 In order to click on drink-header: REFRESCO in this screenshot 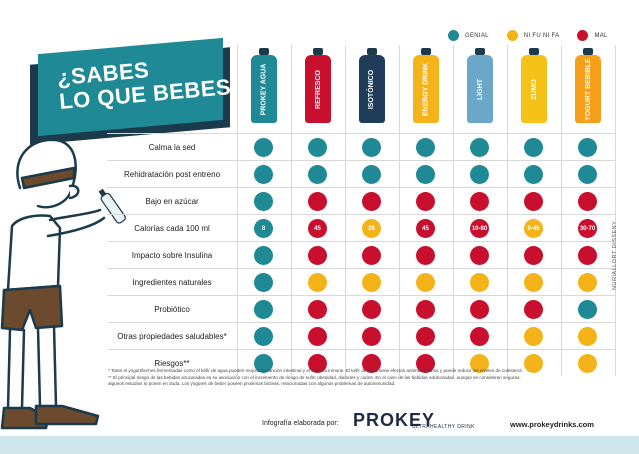, I will do `click(318, 85)`.